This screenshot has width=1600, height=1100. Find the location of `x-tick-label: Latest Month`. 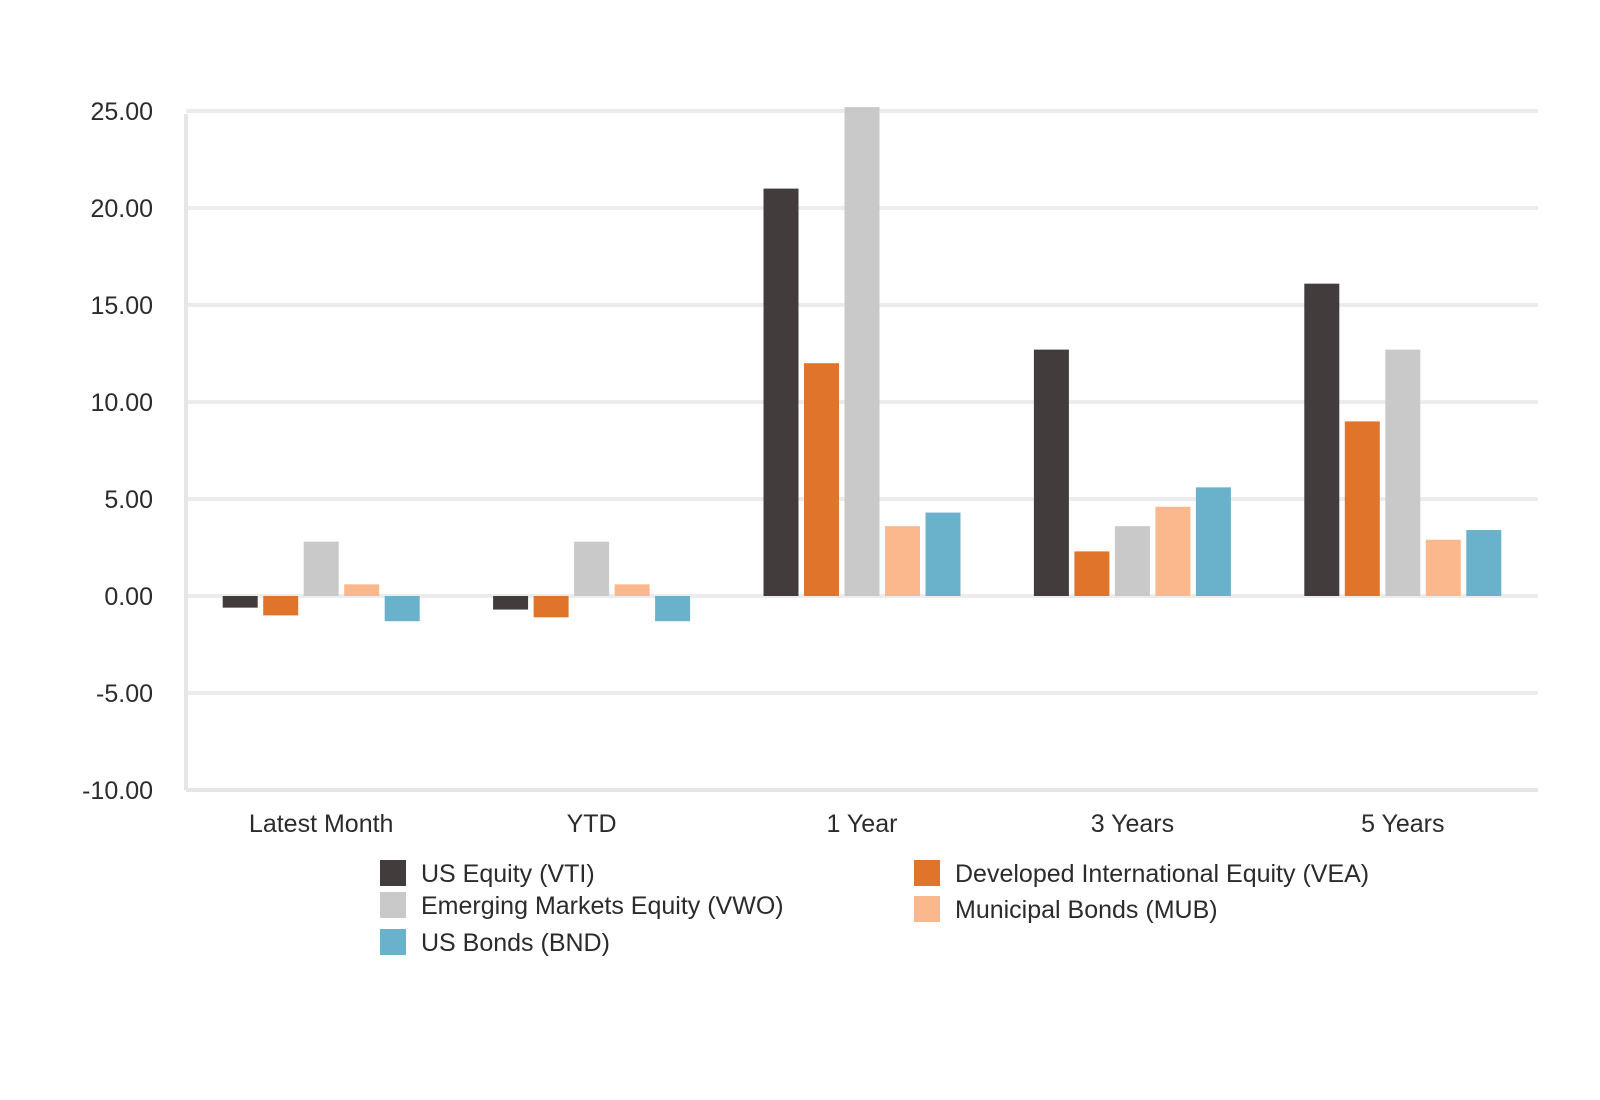

x-tick-label: Latest Month is located at coordinates (321, 824).